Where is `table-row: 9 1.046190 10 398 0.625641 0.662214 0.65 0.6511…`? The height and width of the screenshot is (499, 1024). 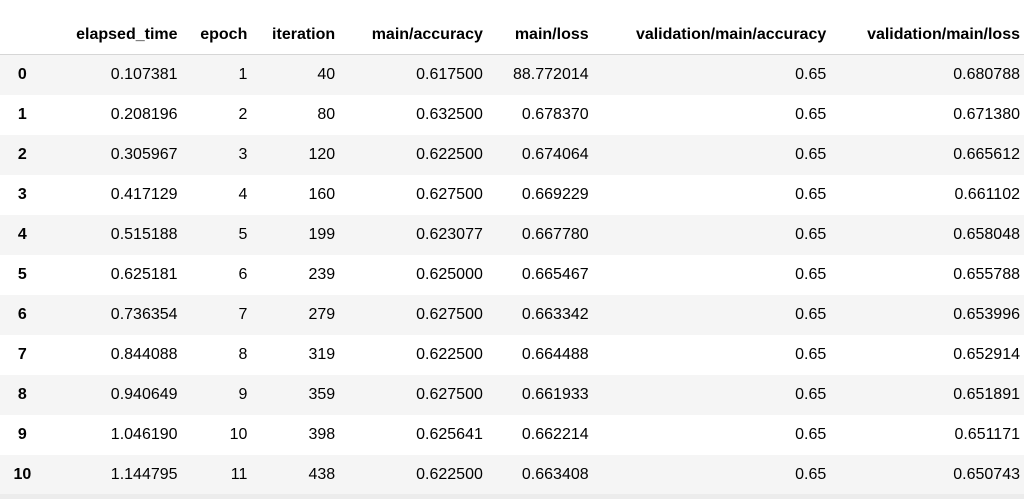
table-row: 9 1.046190 10 398 0.625641 0.662214 0.65 0.6511… is located at coordinates (512, 435).